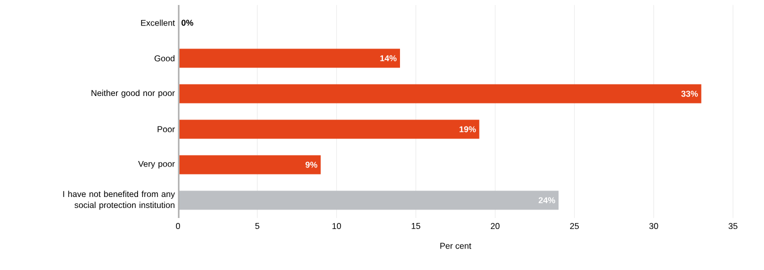 This screenshot has width=764, height=270. I want to click on data-label: 19%, so click(468, 129).